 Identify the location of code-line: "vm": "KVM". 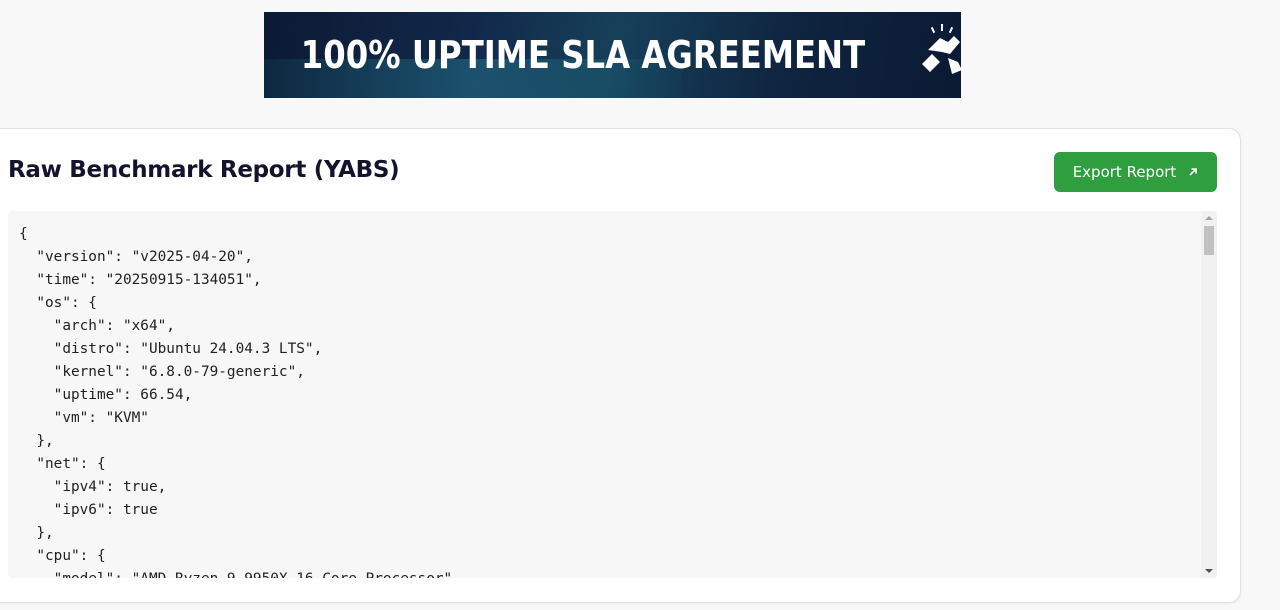
(84, 418).